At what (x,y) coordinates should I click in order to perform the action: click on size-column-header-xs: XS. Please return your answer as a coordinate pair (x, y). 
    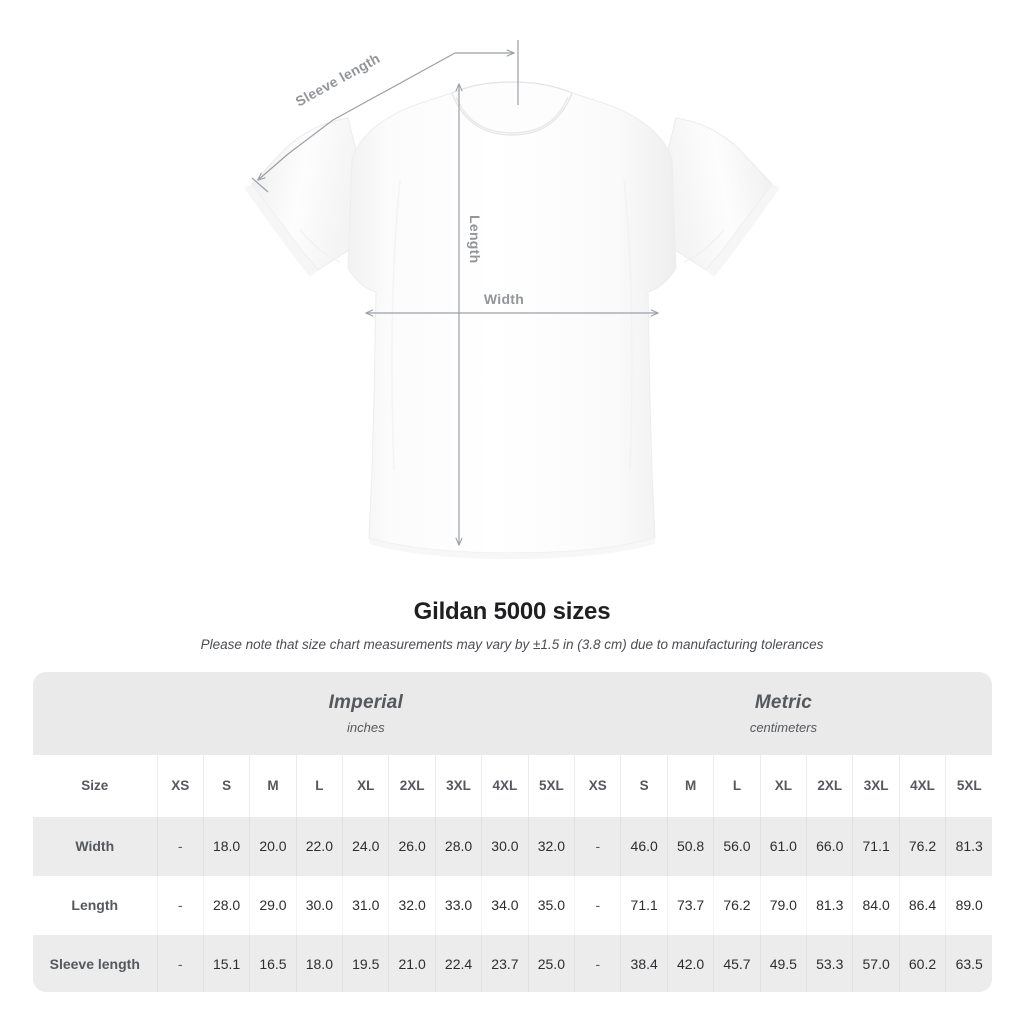
    Looking at the image, I should click on (597, 786).